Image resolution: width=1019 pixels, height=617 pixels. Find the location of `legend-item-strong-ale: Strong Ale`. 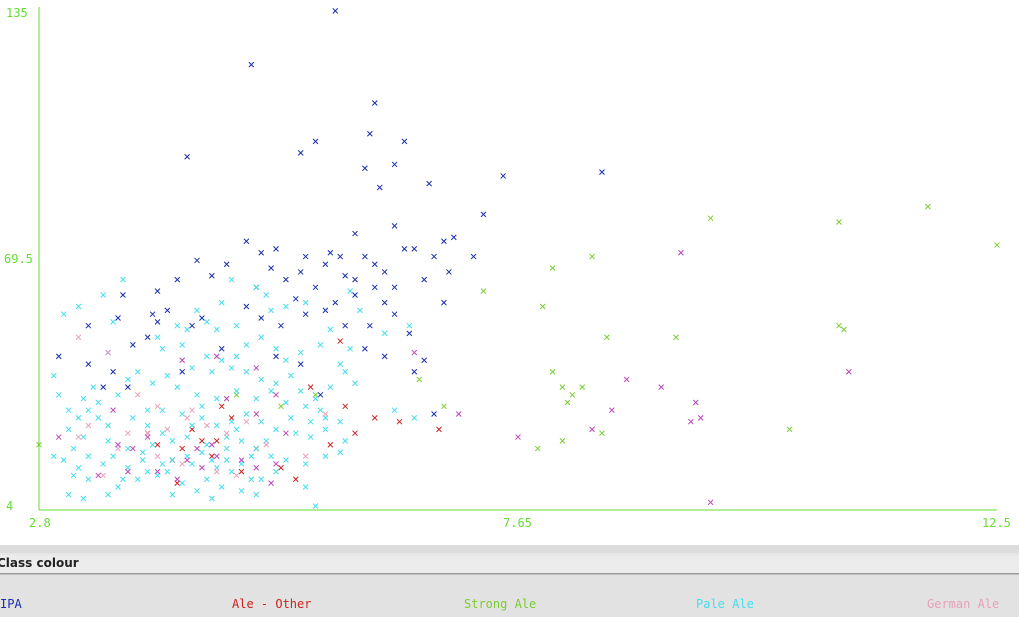

legend-item-strong-ale: Strong Ale is located at coordinates (500, 604).